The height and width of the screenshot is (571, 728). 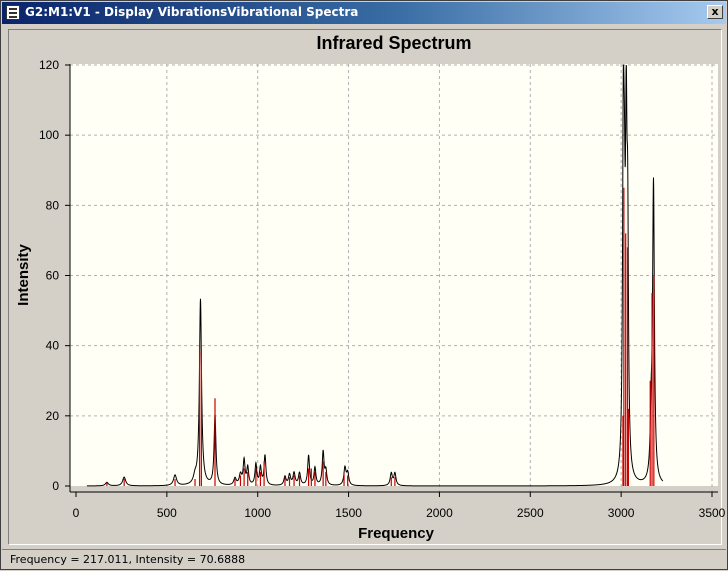 What do you see at coordinates (257, 513) in the screenshot?
I see `x-tick-label: 1000` at bounding box center [257, 513].